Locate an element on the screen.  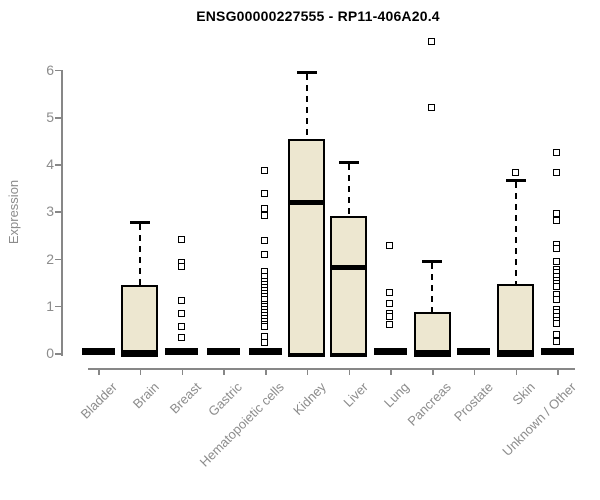
y-tick-label: 5 is located at coordinates (50, 117).